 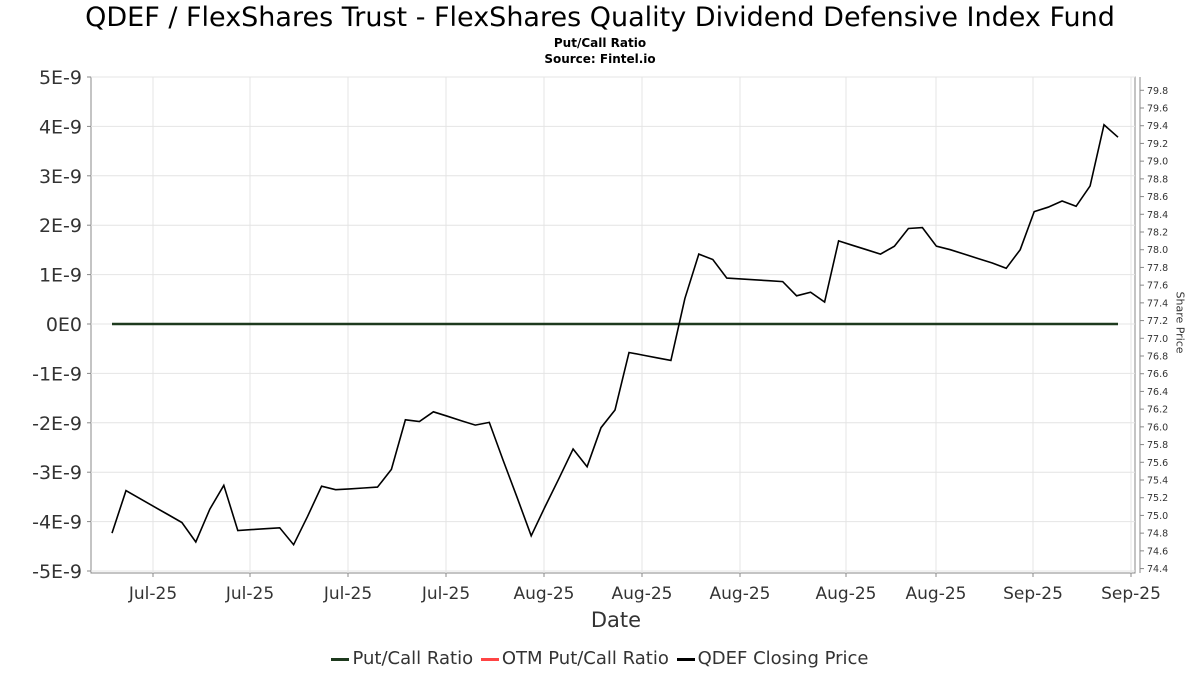 I want to click on legend-item-otm-put-call: OTM Put/Call Ratio, so click(x=574, y=658).